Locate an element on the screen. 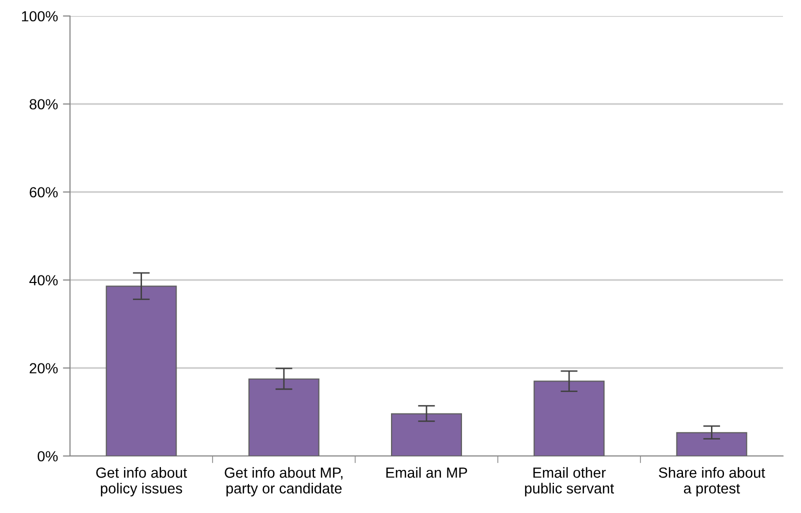 Image resolution: width=801 pixels, height=513 pixels. y-tick-label: 0% is located at coordinates (48, 456).